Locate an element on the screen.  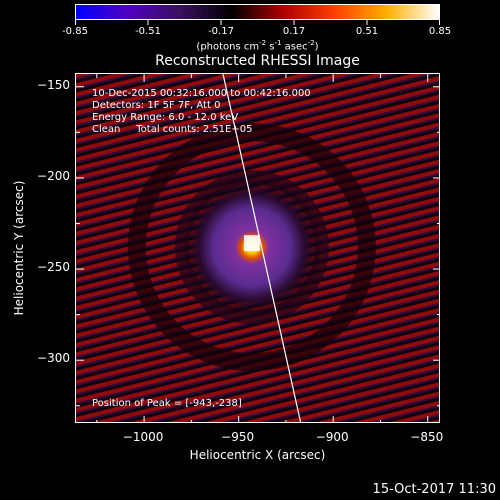
y-tick-label: −150 is located at coordinates (50, 85).